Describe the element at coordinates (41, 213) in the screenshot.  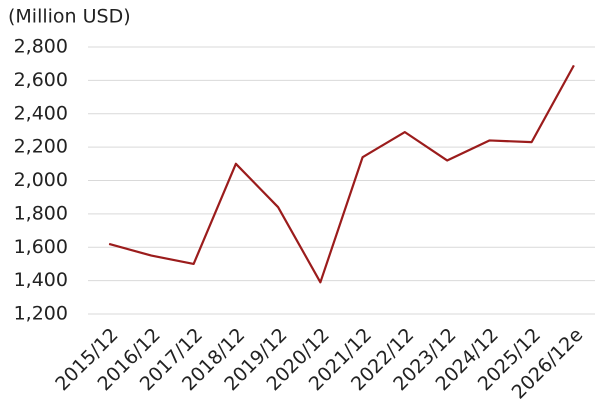
I see `y-tick-label: 1,800` at that location.